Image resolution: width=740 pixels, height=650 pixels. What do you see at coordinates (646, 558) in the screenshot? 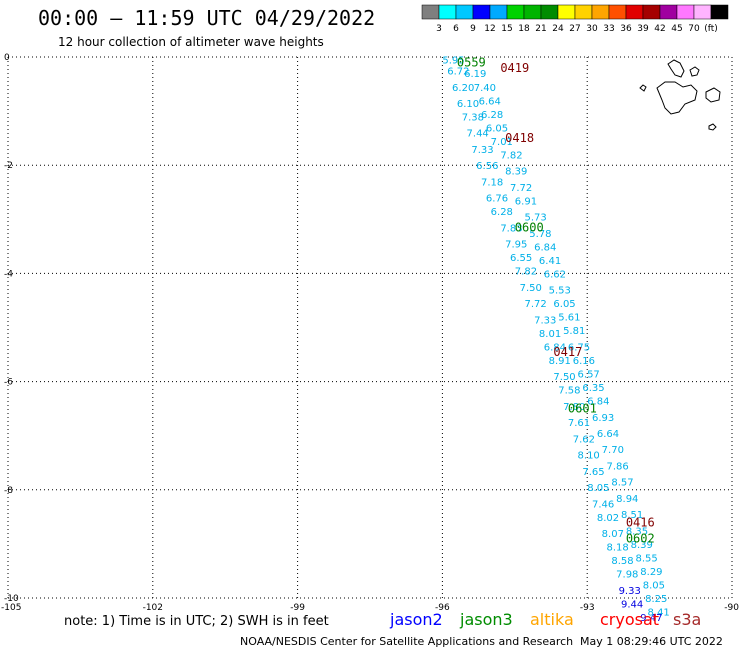
I see `wave-height-label: 8.55` at bounding box center [646, 558].